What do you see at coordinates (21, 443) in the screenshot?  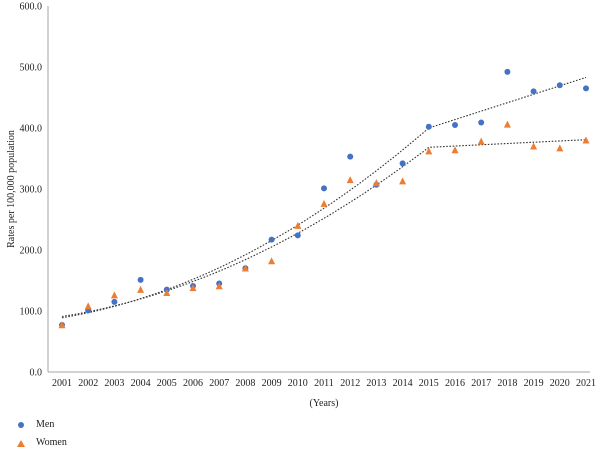 I see `triangle-marker-icon` at bounding box center [21, 443].